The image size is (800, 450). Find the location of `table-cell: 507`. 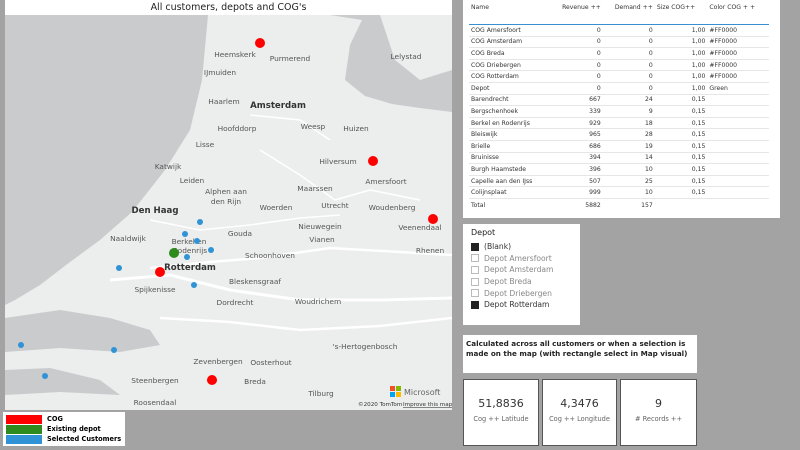

table-cell: 507 is located at coordinates (576, 181).